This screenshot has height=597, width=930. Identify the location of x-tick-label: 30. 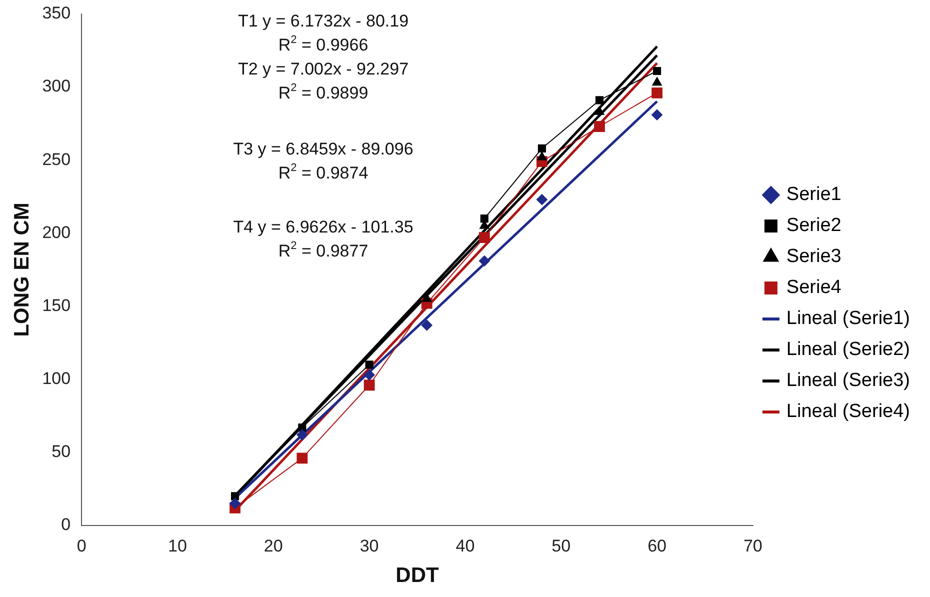
(369, 546).